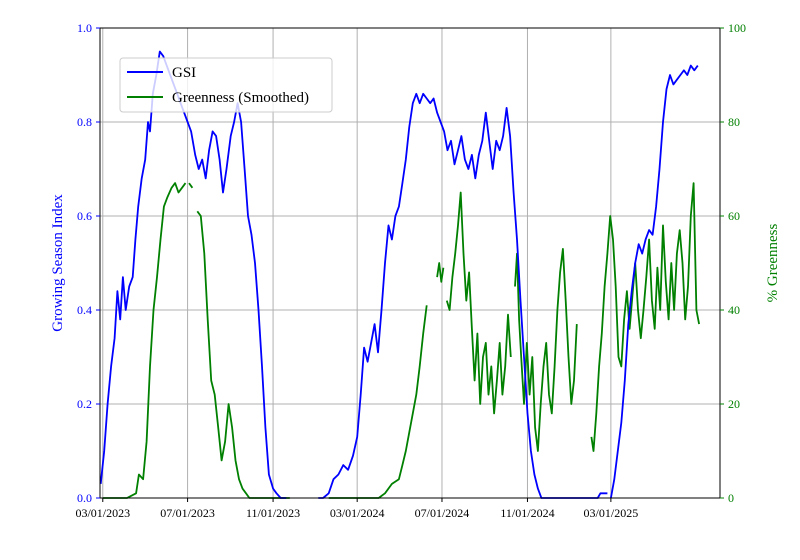 The width and height of the screenshot is (800, 560). What do you see at coordinates (84, 404) in the screenshot?
I see `y-left-tick-label: 0.2` at bounding box center [84, 404].